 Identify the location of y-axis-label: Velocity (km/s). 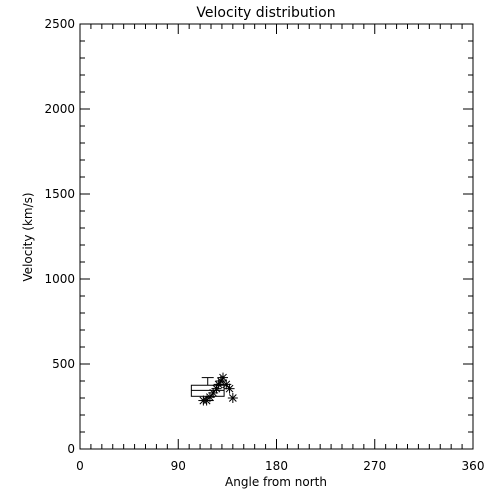
(28, 236).